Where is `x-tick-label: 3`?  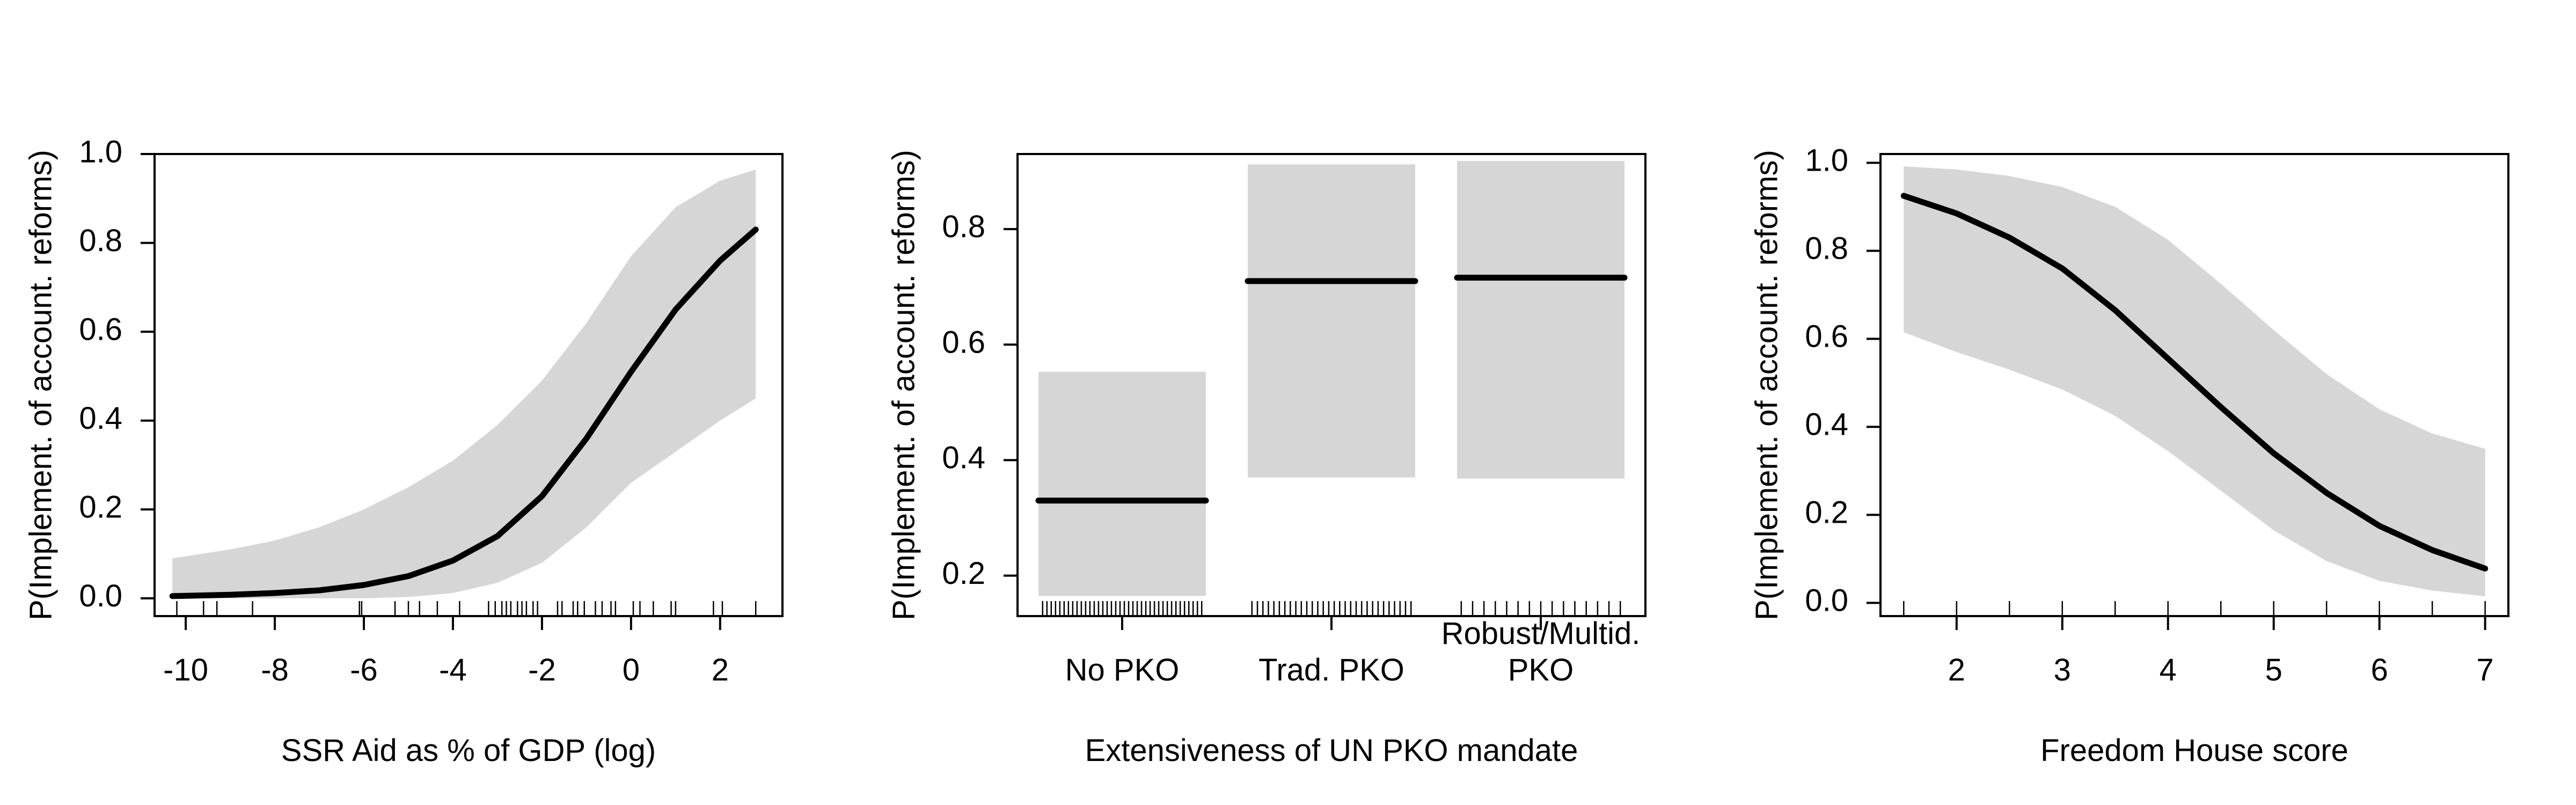 x-tick-label: 3 is located at coordinates (2062, 670).